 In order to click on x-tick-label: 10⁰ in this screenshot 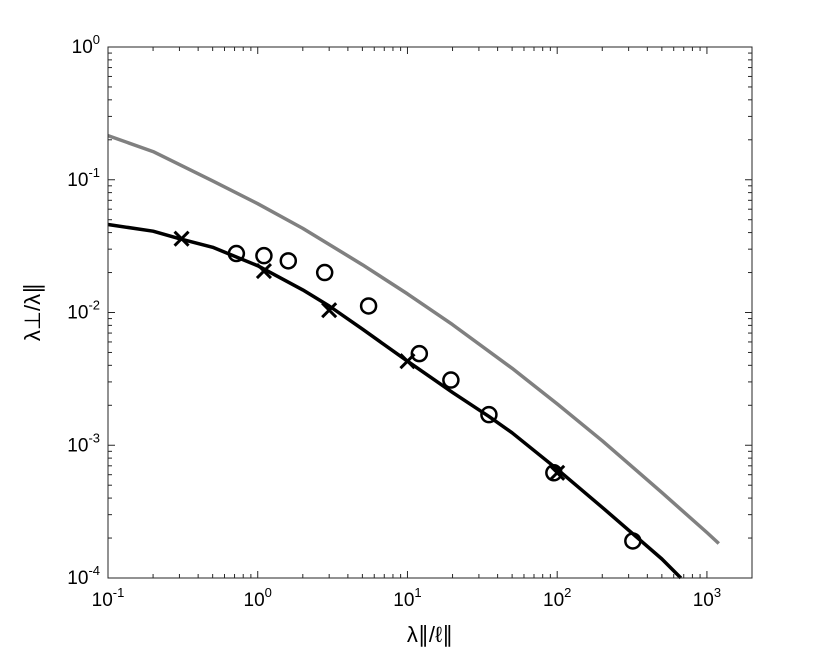, I will do `click(258, 598)`.